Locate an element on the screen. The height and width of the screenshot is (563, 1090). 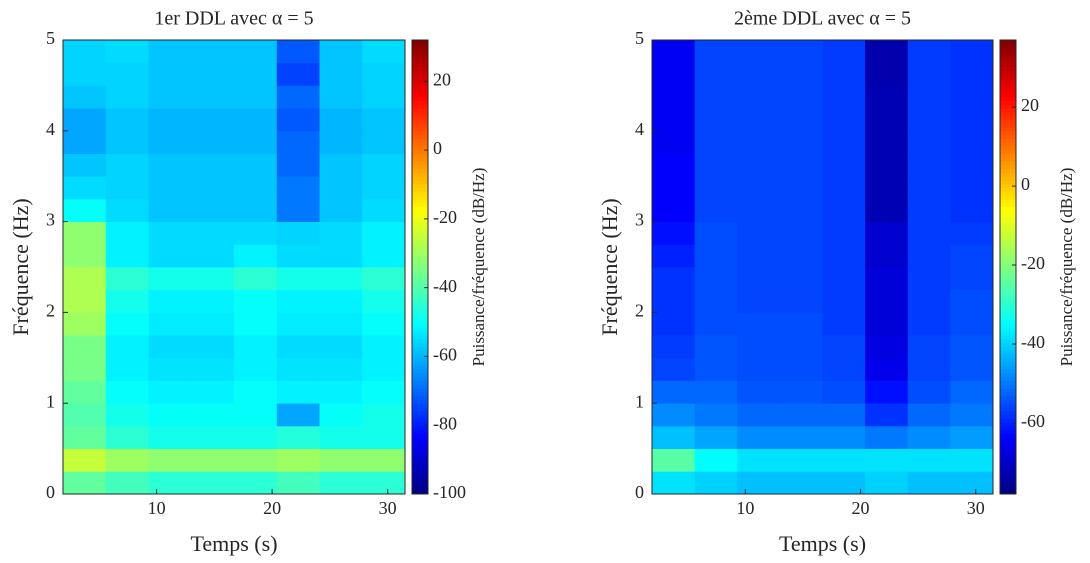
colorbar-tick-label: -40 is located at coordinates (1033, 342).